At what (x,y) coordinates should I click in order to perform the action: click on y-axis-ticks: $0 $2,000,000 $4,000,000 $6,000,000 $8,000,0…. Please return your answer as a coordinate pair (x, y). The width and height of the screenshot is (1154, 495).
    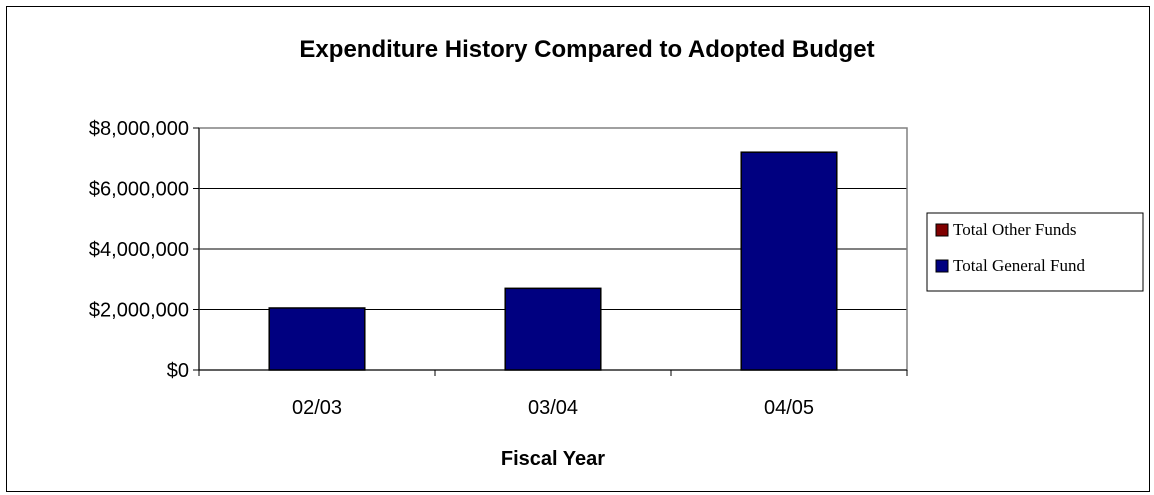
    Looking at the image, I should click on (144, 250).